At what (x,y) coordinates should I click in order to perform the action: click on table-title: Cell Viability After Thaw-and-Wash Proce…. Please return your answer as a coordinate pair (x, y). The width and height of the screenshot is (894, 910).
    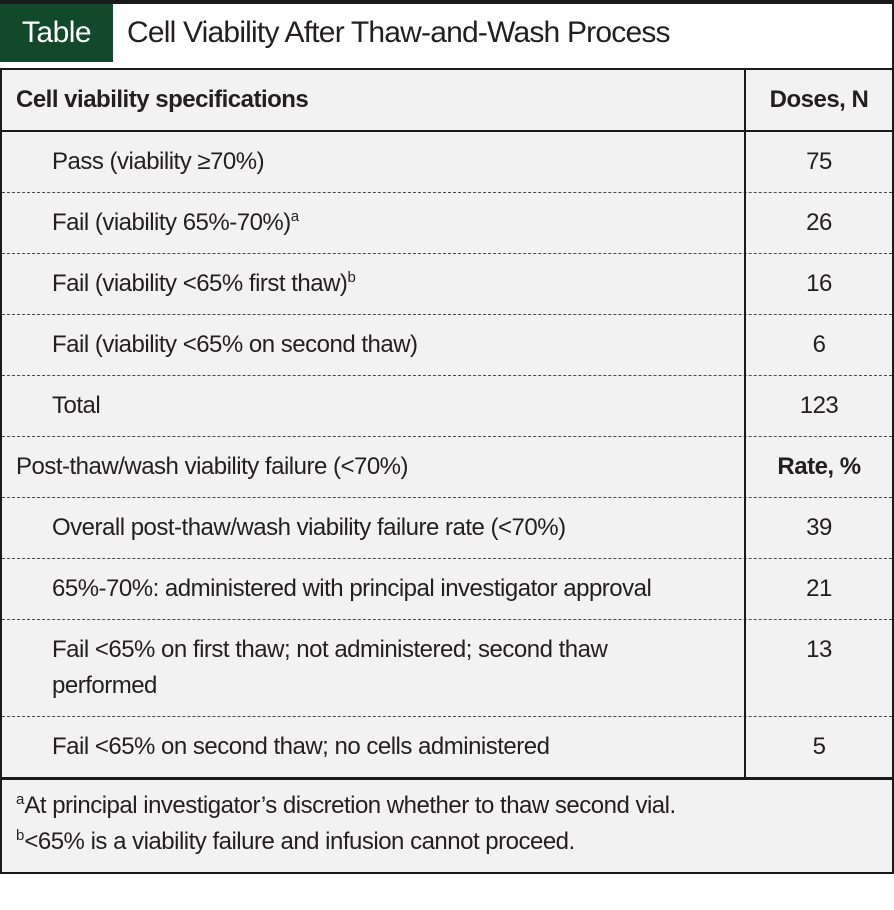
    Looking at the image, I should click on (399, 32).